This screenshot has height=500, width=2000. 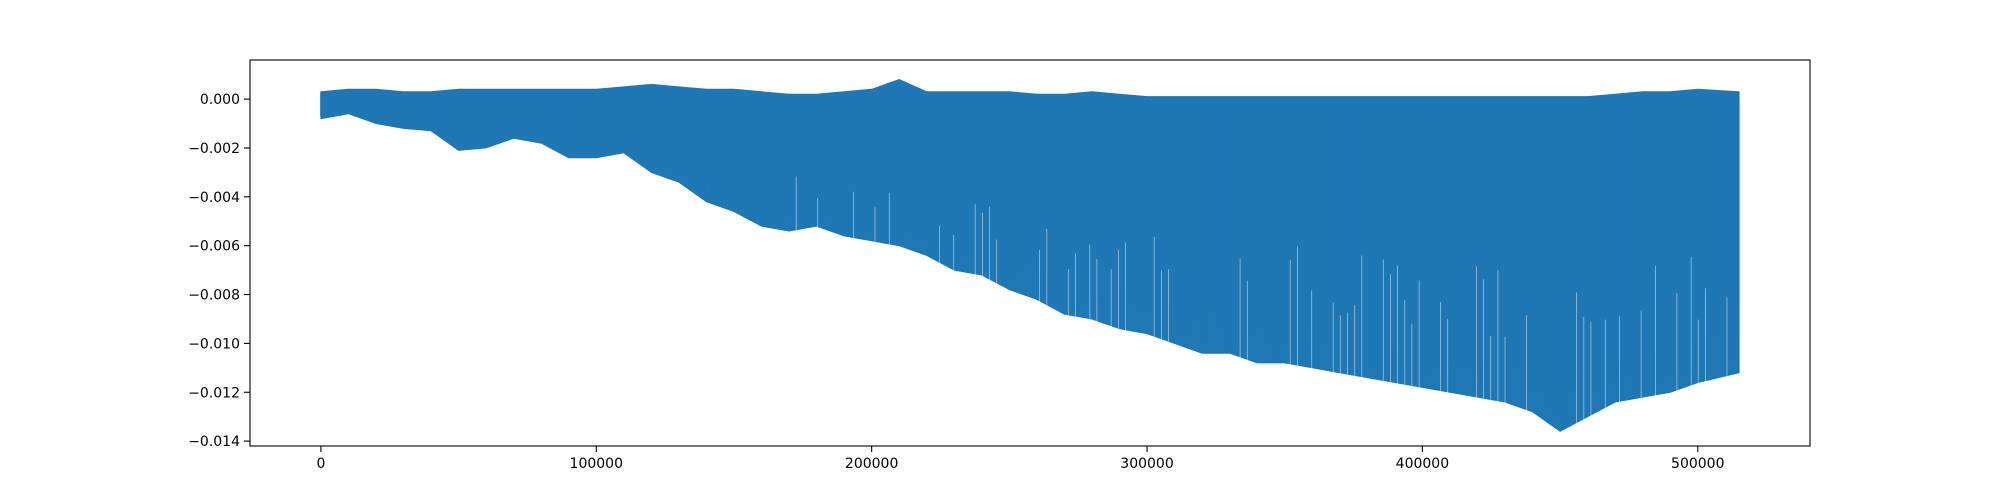 I want to click on y-tick-label: 0.000, so click(x=220, y=100).